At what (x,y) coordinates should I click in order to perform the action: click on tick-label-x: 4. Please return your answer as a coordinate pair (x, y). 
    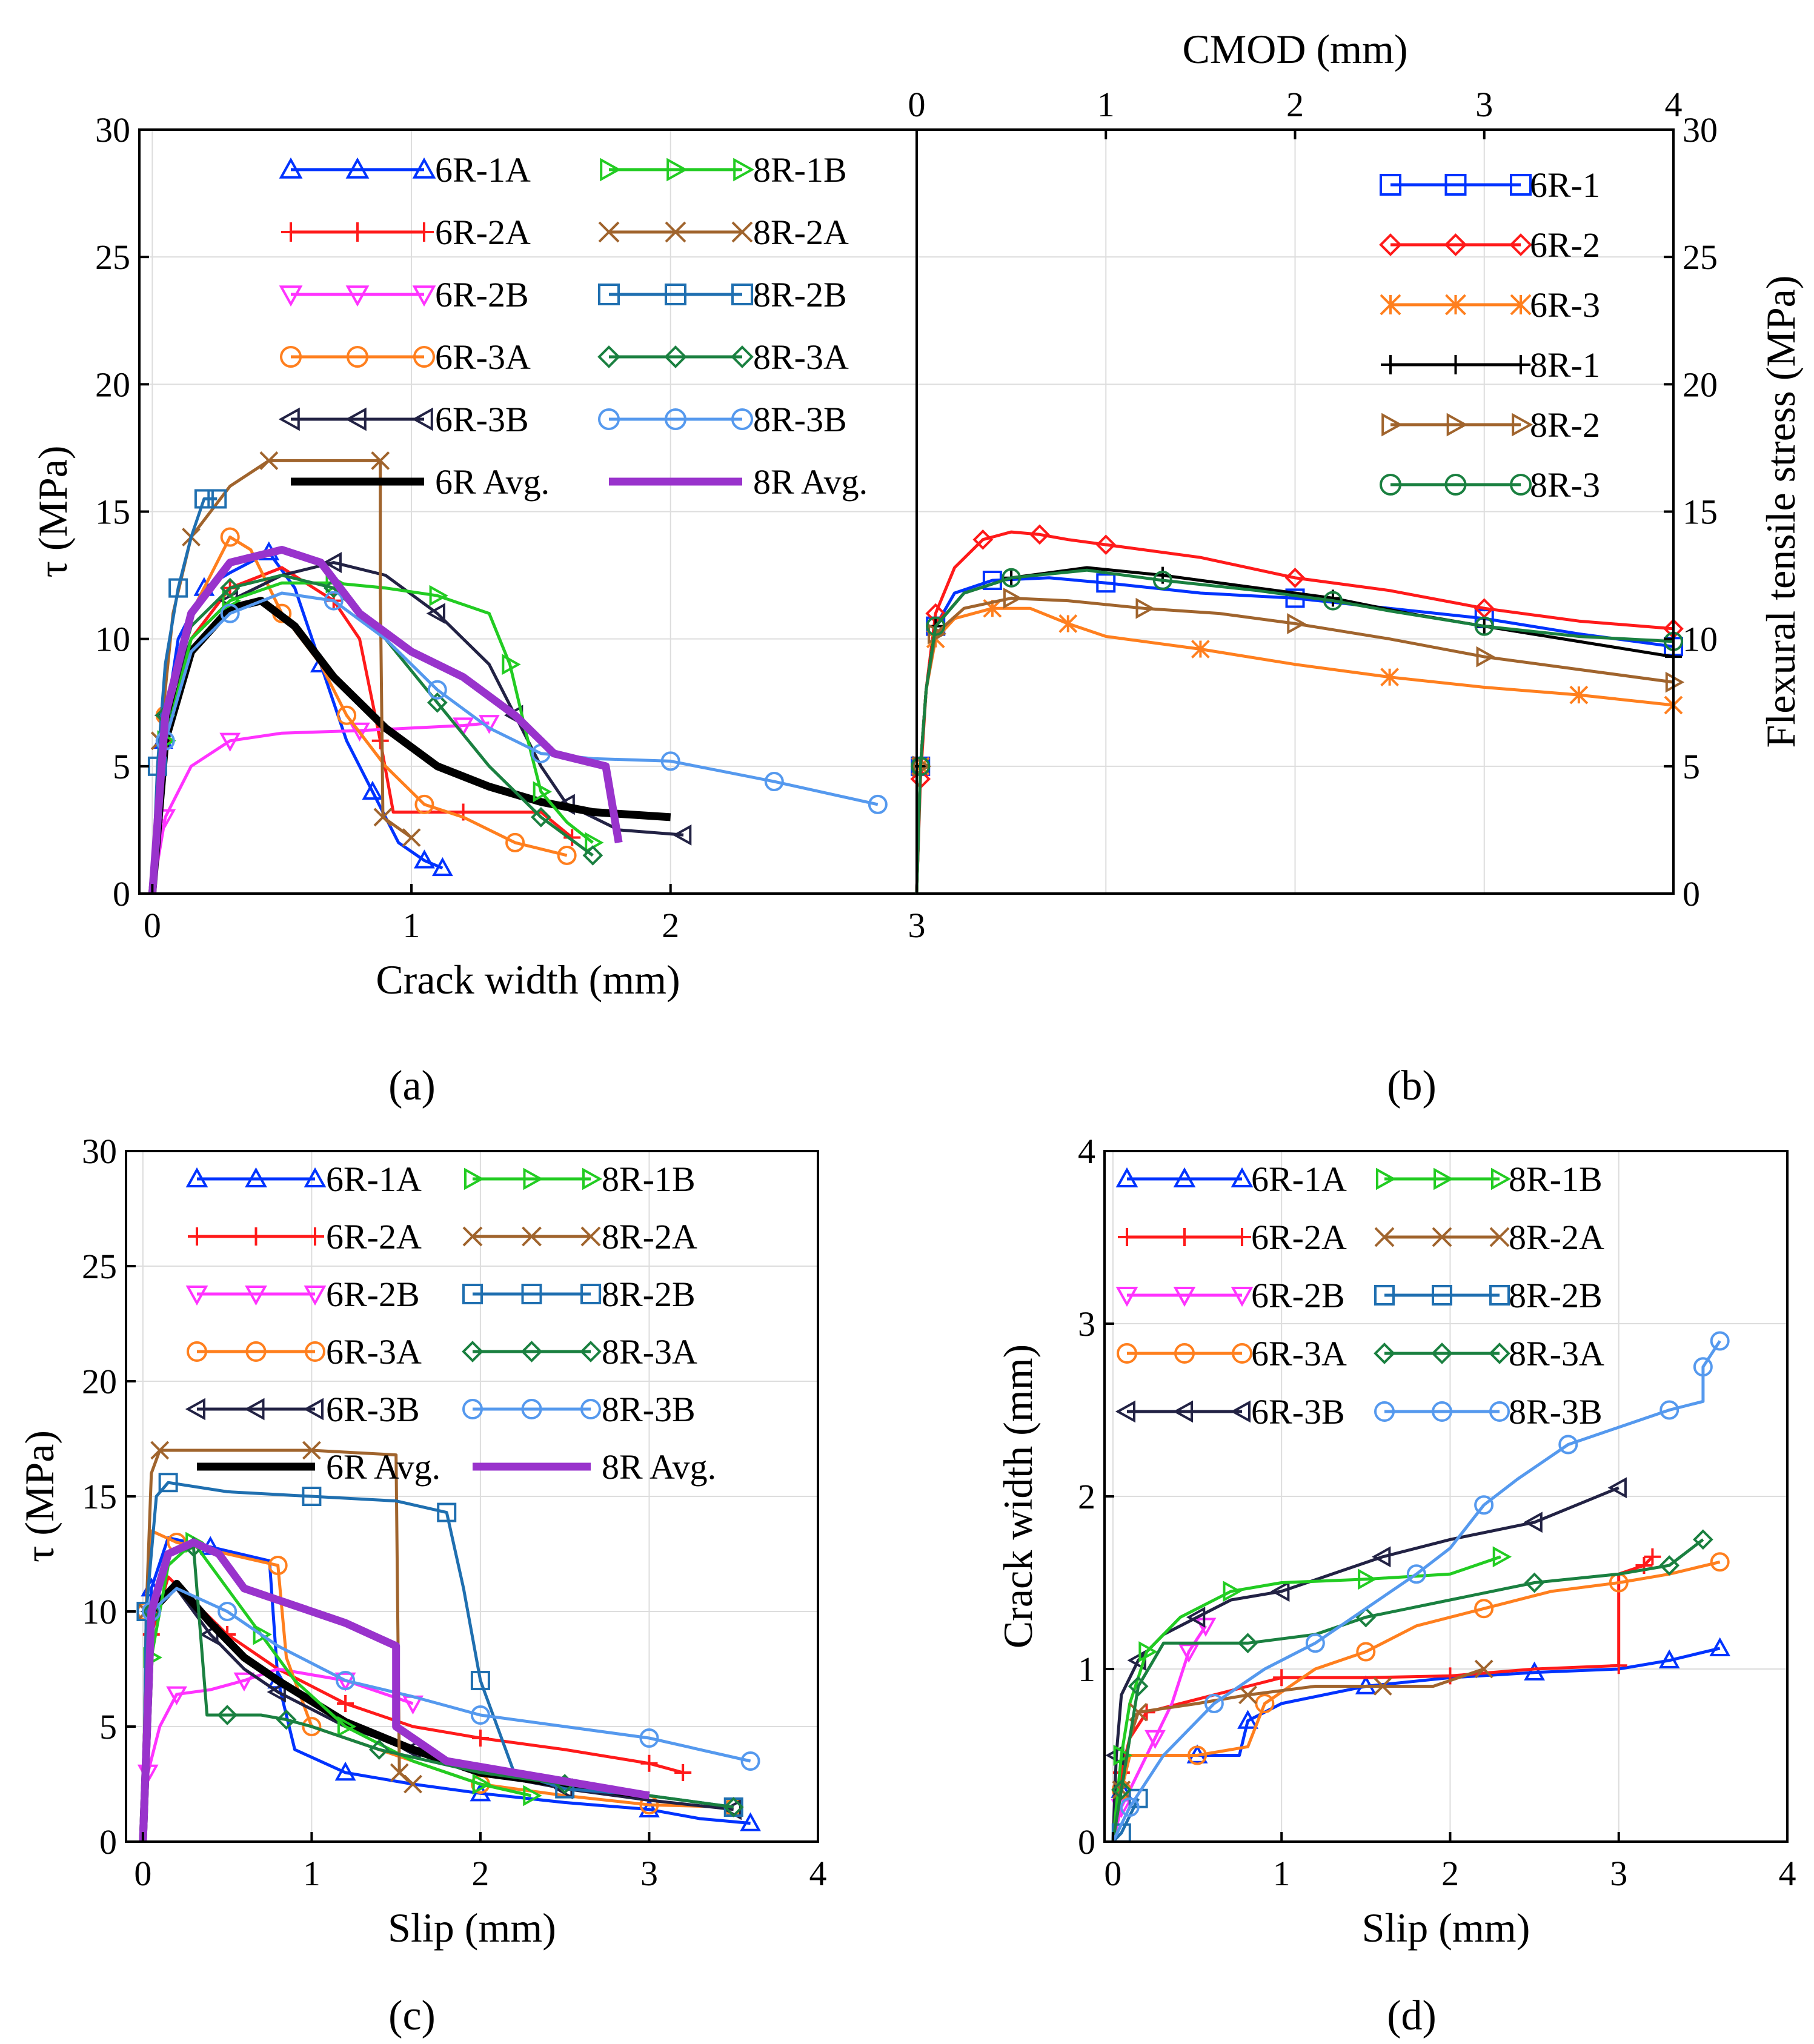
    Looking at the image, I should click on (1788, 1873).